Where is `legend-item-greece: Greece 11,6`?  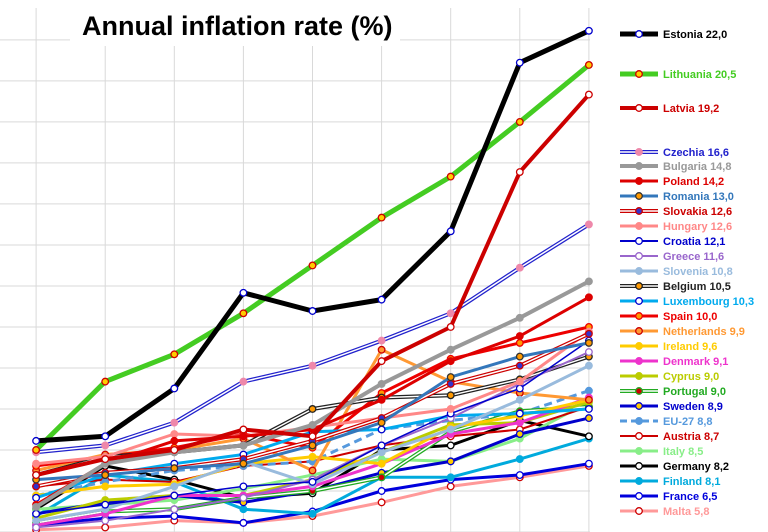
legend-item-greece: Greece 11,6 is located at coordinates (672, 257).